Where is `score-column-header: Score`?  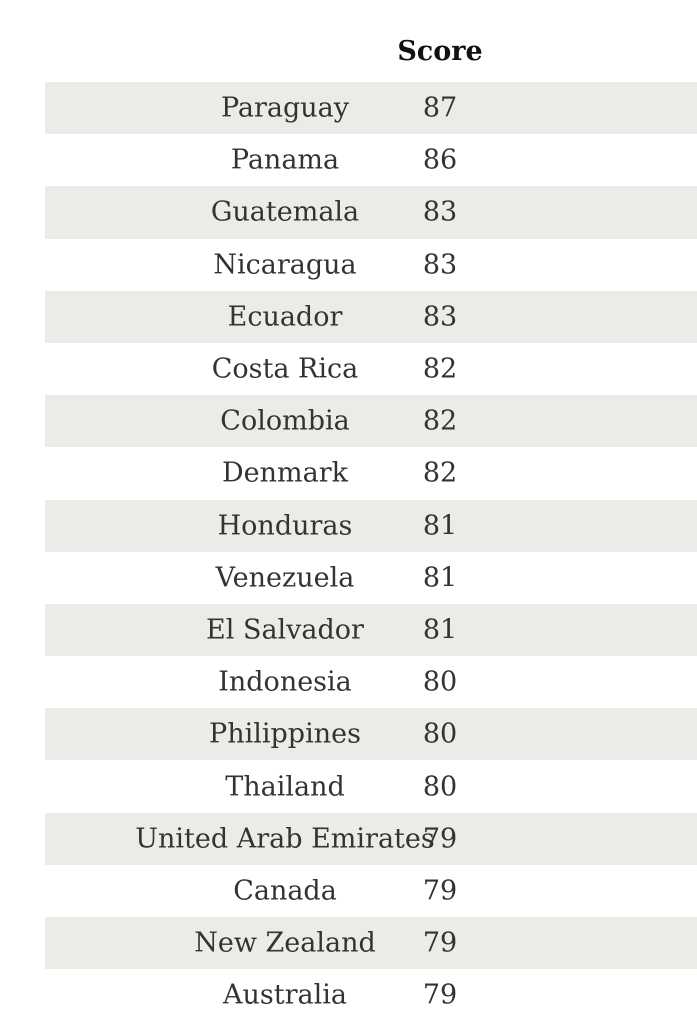
score-column-header: Score is located at coordinates (440, 51).